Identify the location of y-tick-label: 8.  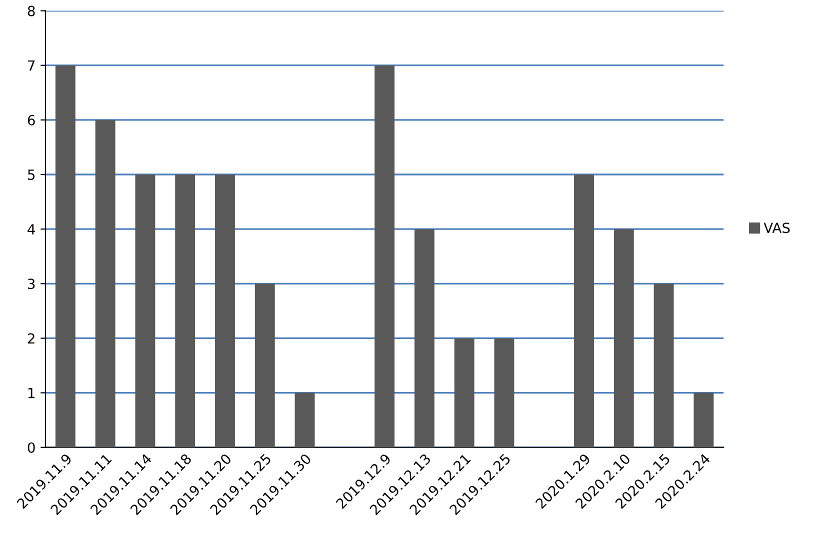
(31, 11).